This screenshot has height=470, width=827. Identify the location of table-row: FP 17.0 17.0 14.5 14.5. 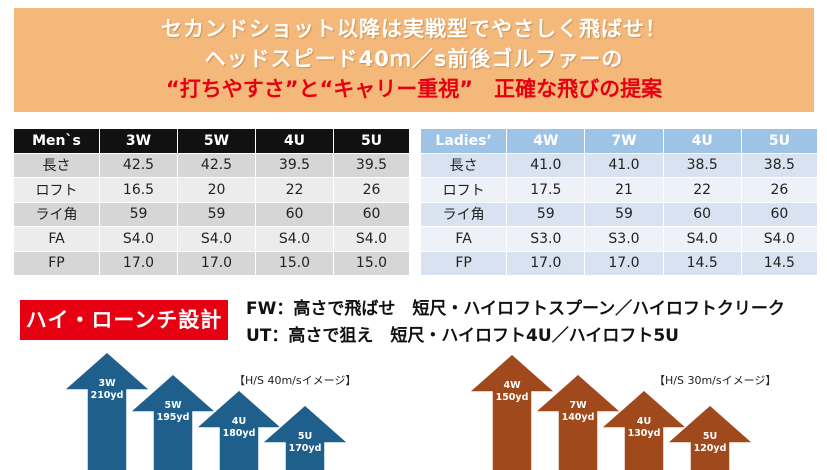
(619, 263).